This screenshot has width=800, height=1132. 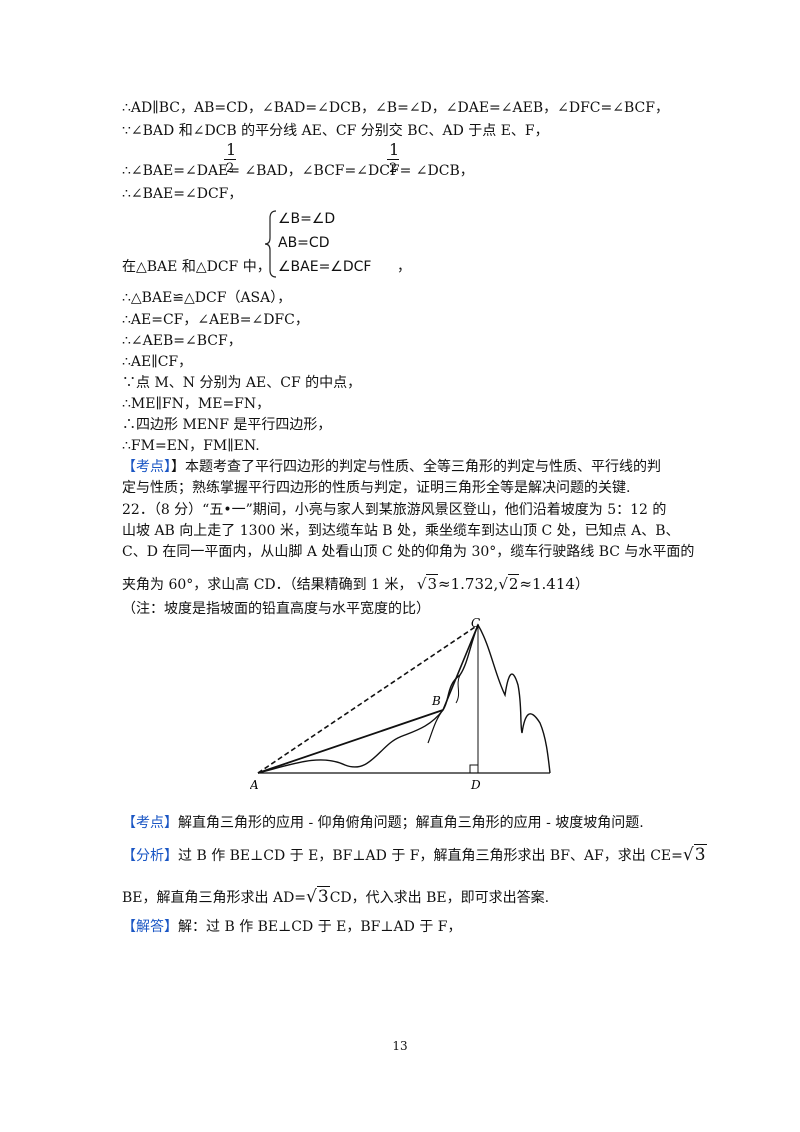 What do you see at coordinates (581, 585) in the screenshot?
I see `closing-paren: ）` at bounding box center [581, 585].